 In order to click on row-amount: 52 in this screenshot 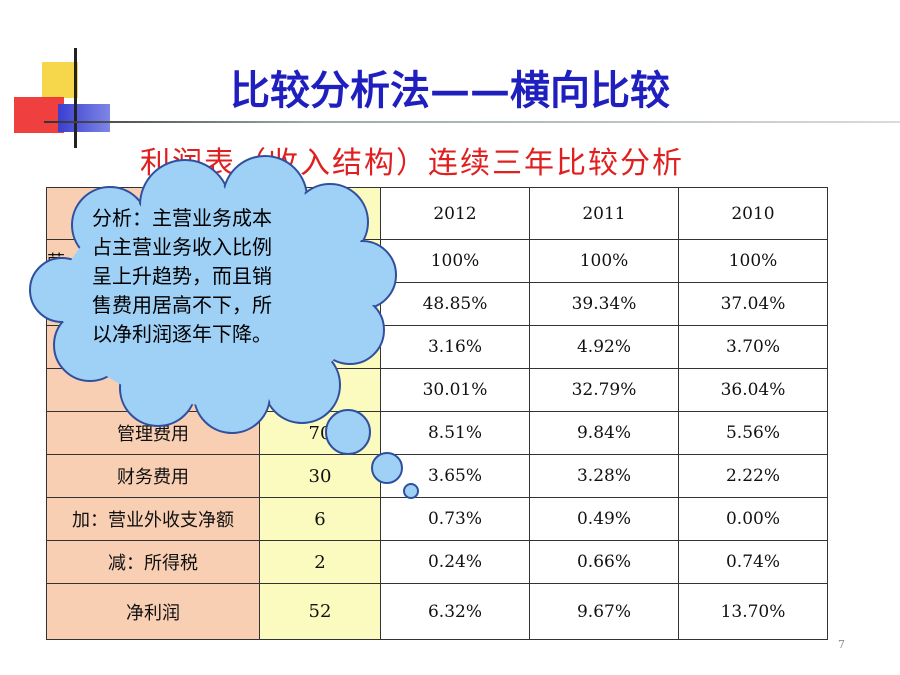, I will do `click(320, 611)`.